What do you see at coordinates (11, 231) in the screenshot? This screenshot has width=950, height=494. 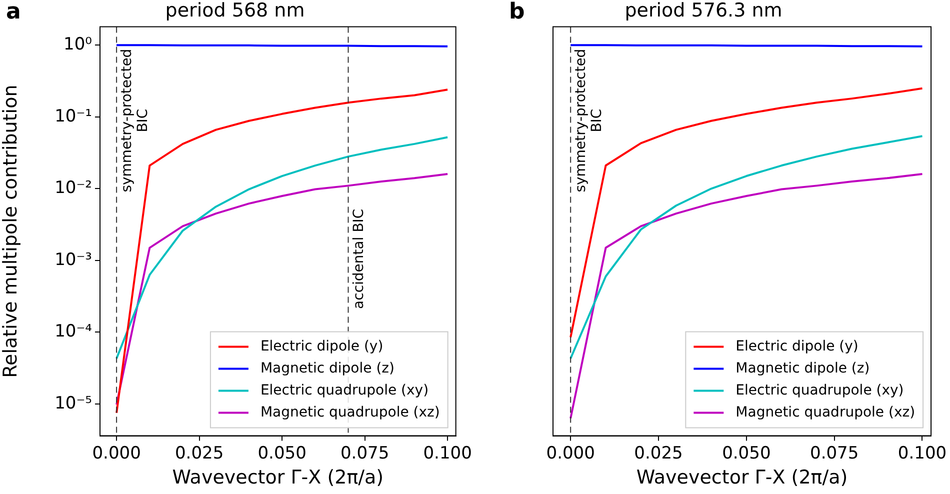 I see `y-axis-title: Relative multipole contribution` at bounding box center [11, 231].